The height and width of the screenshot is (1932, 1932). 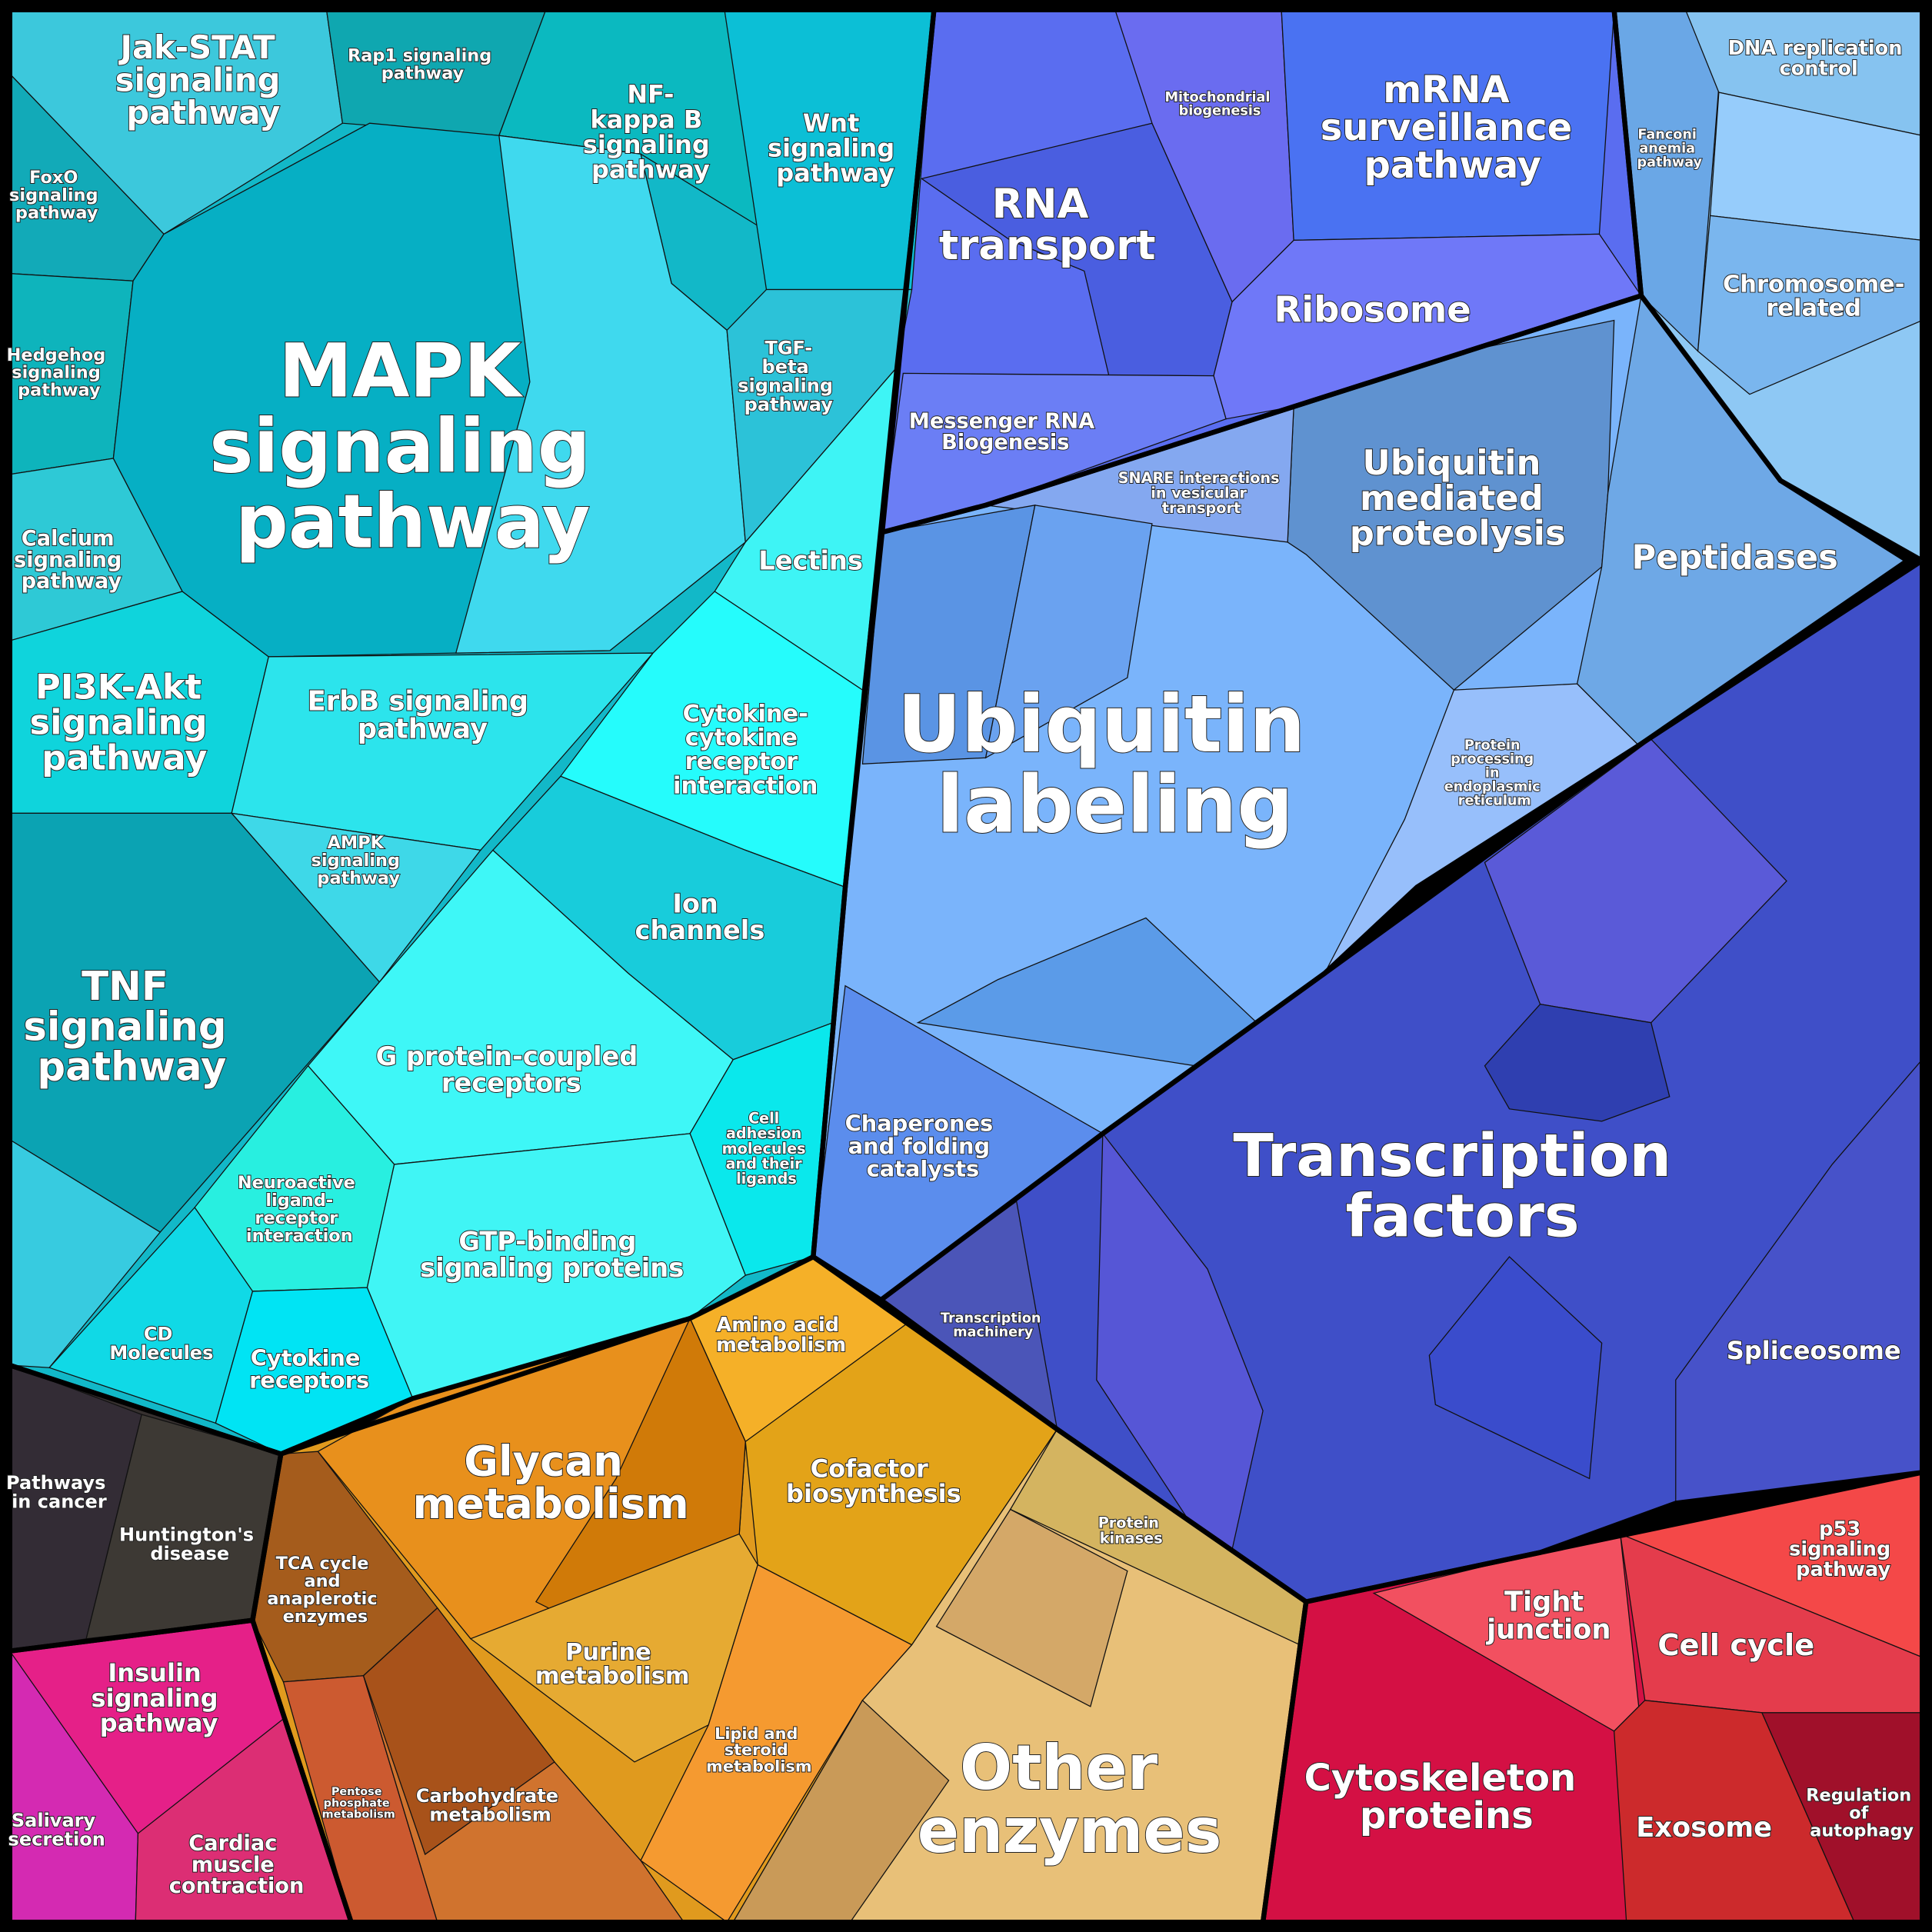 I want to click on cell-label: PI3K-Akt signaling pathway, so click(x=124, y=722).